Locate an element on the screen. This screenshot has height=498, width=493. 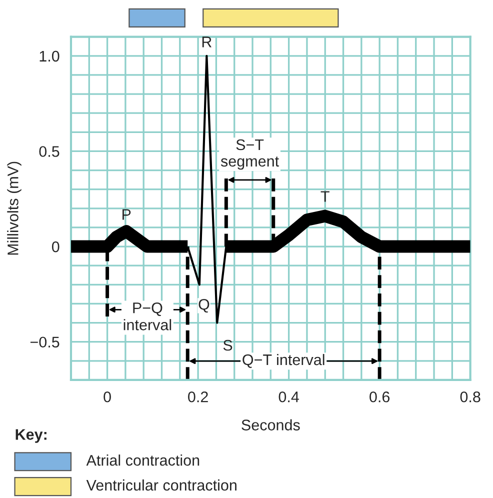
annotation: R is located at coordinates (207, 42).